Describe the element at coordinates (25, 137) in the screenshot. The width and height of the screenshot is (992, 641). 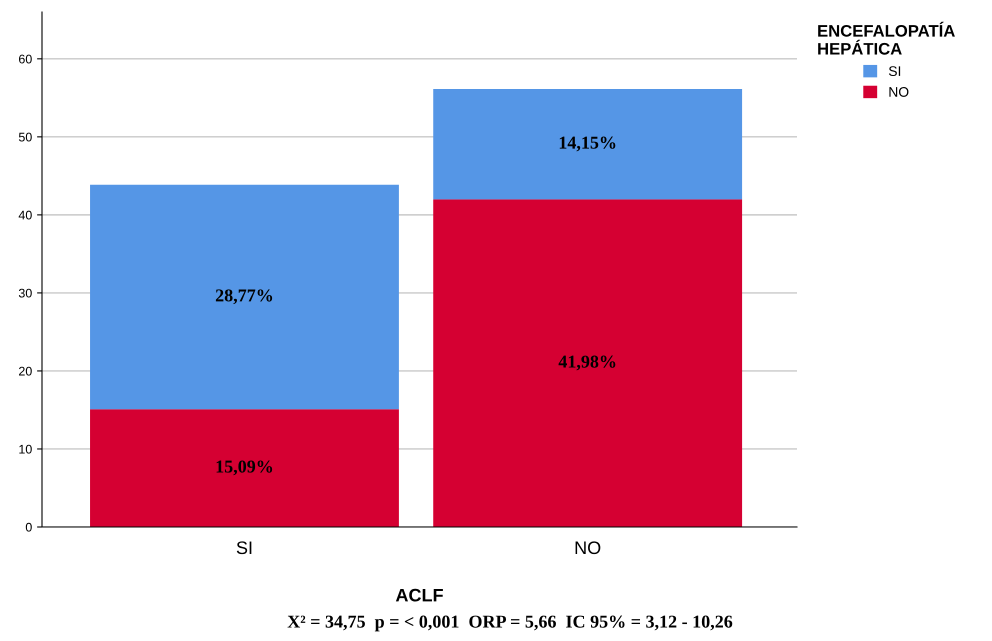
I see `y-tick-label: 50` at that location.